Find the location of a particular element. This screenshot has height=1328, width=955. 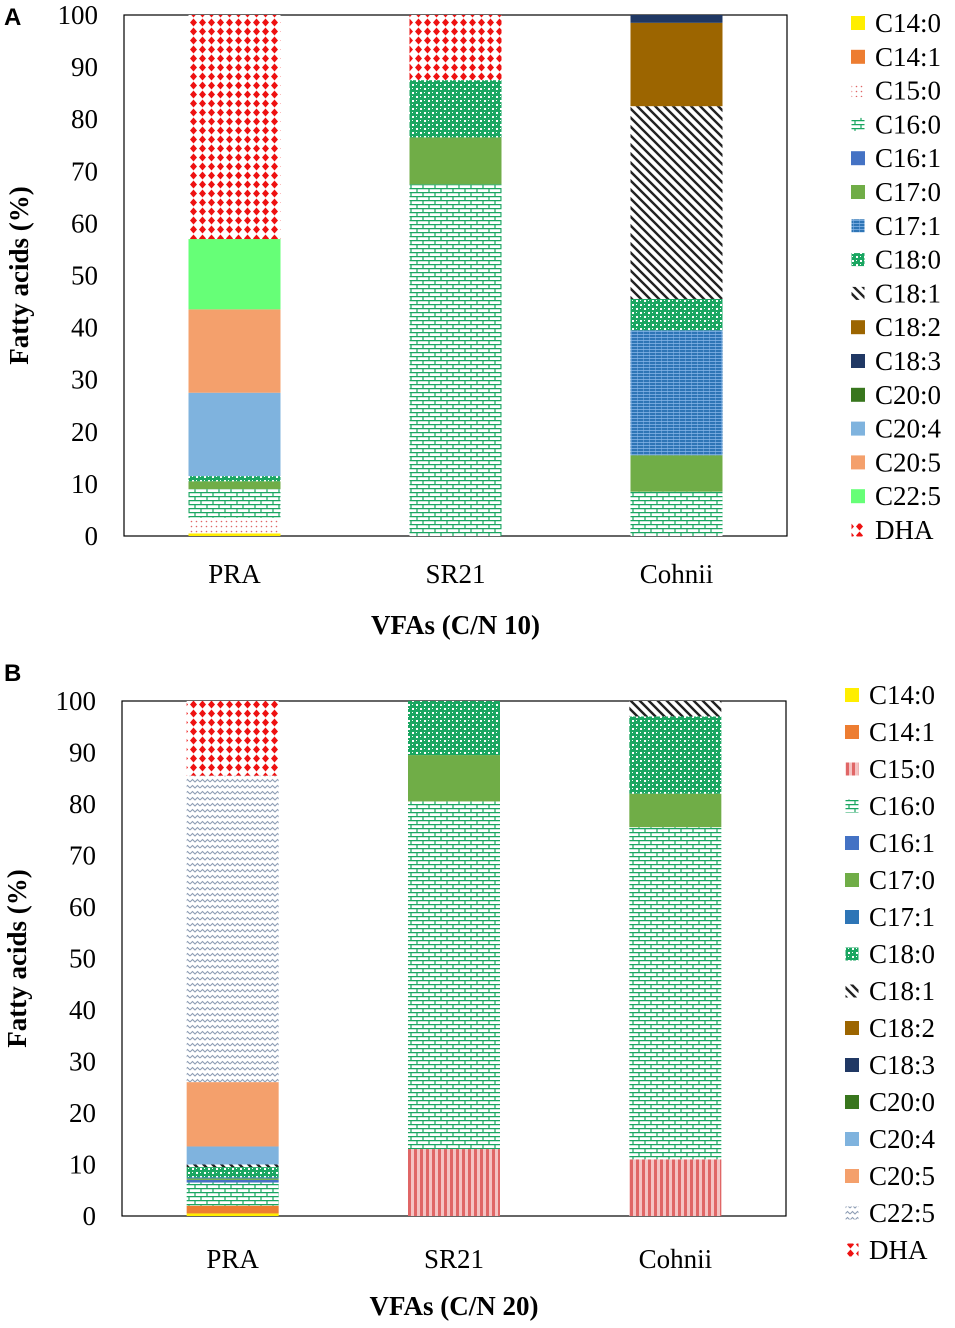

y-tick-label: 30 is located at coordinates (84, 380).